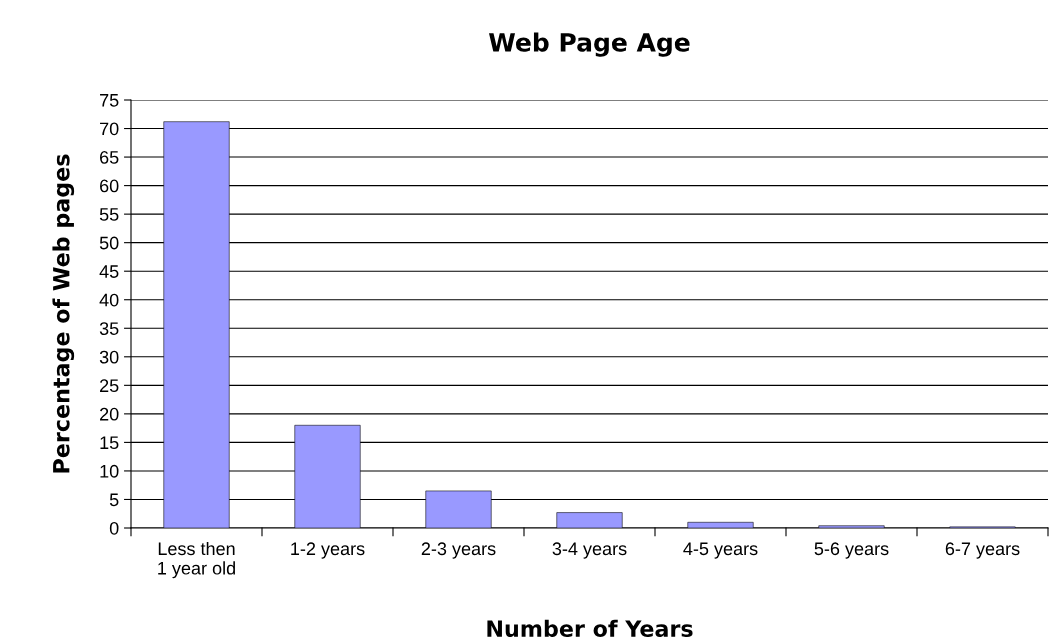 Image resolution: width=1051 pixels, height=644 pixels. What do you see at coordinates (720, 550) in the screenshot?
I see `x-tick-label: 4-5 years` at bounding box center [720, 550].